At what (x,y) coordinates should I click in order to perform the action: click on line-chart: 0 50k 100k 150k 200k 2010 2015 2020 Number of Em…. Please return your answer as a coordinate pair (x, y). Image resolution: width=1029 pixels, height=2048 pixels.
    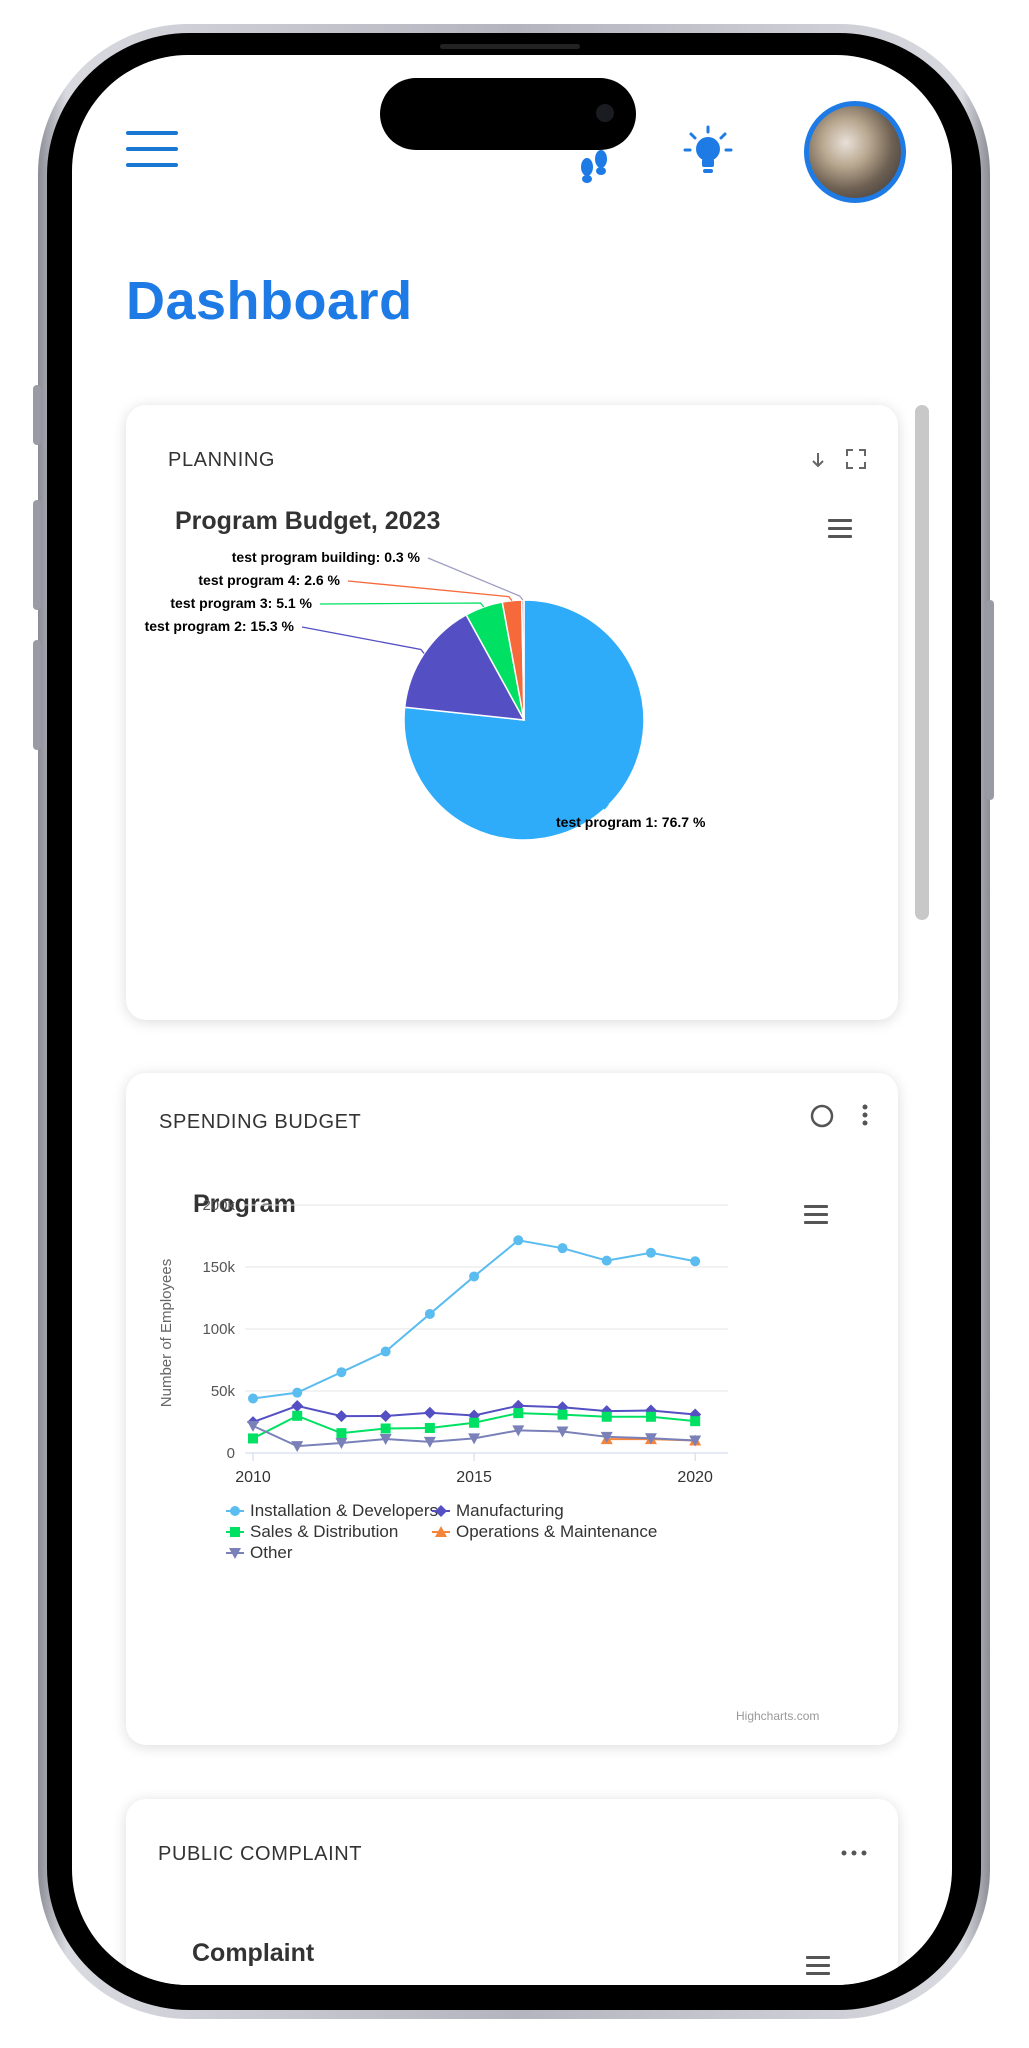
    Looking at the image, I should click on (443, 1341).